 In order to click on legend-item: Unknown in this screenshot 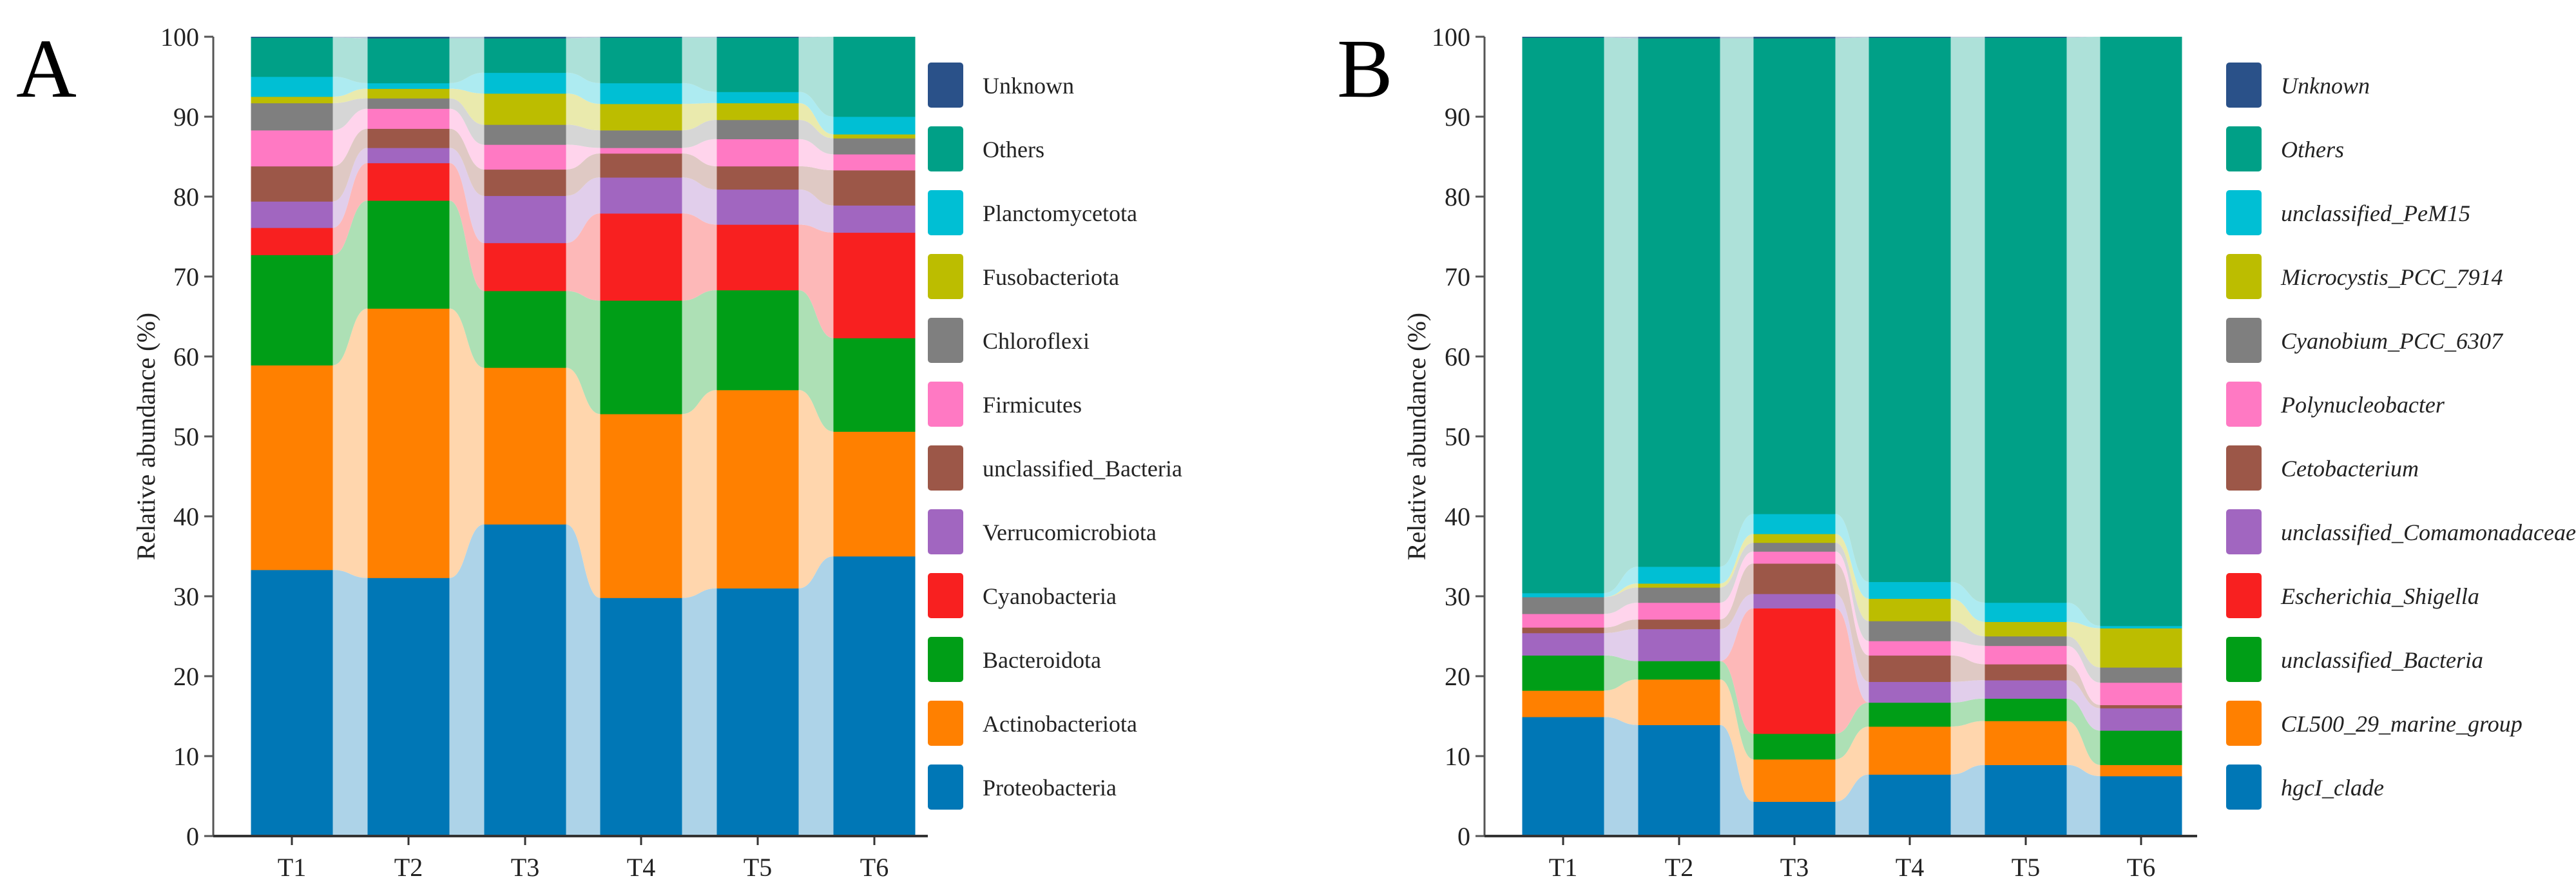, I will do `click(1001, 85)`.